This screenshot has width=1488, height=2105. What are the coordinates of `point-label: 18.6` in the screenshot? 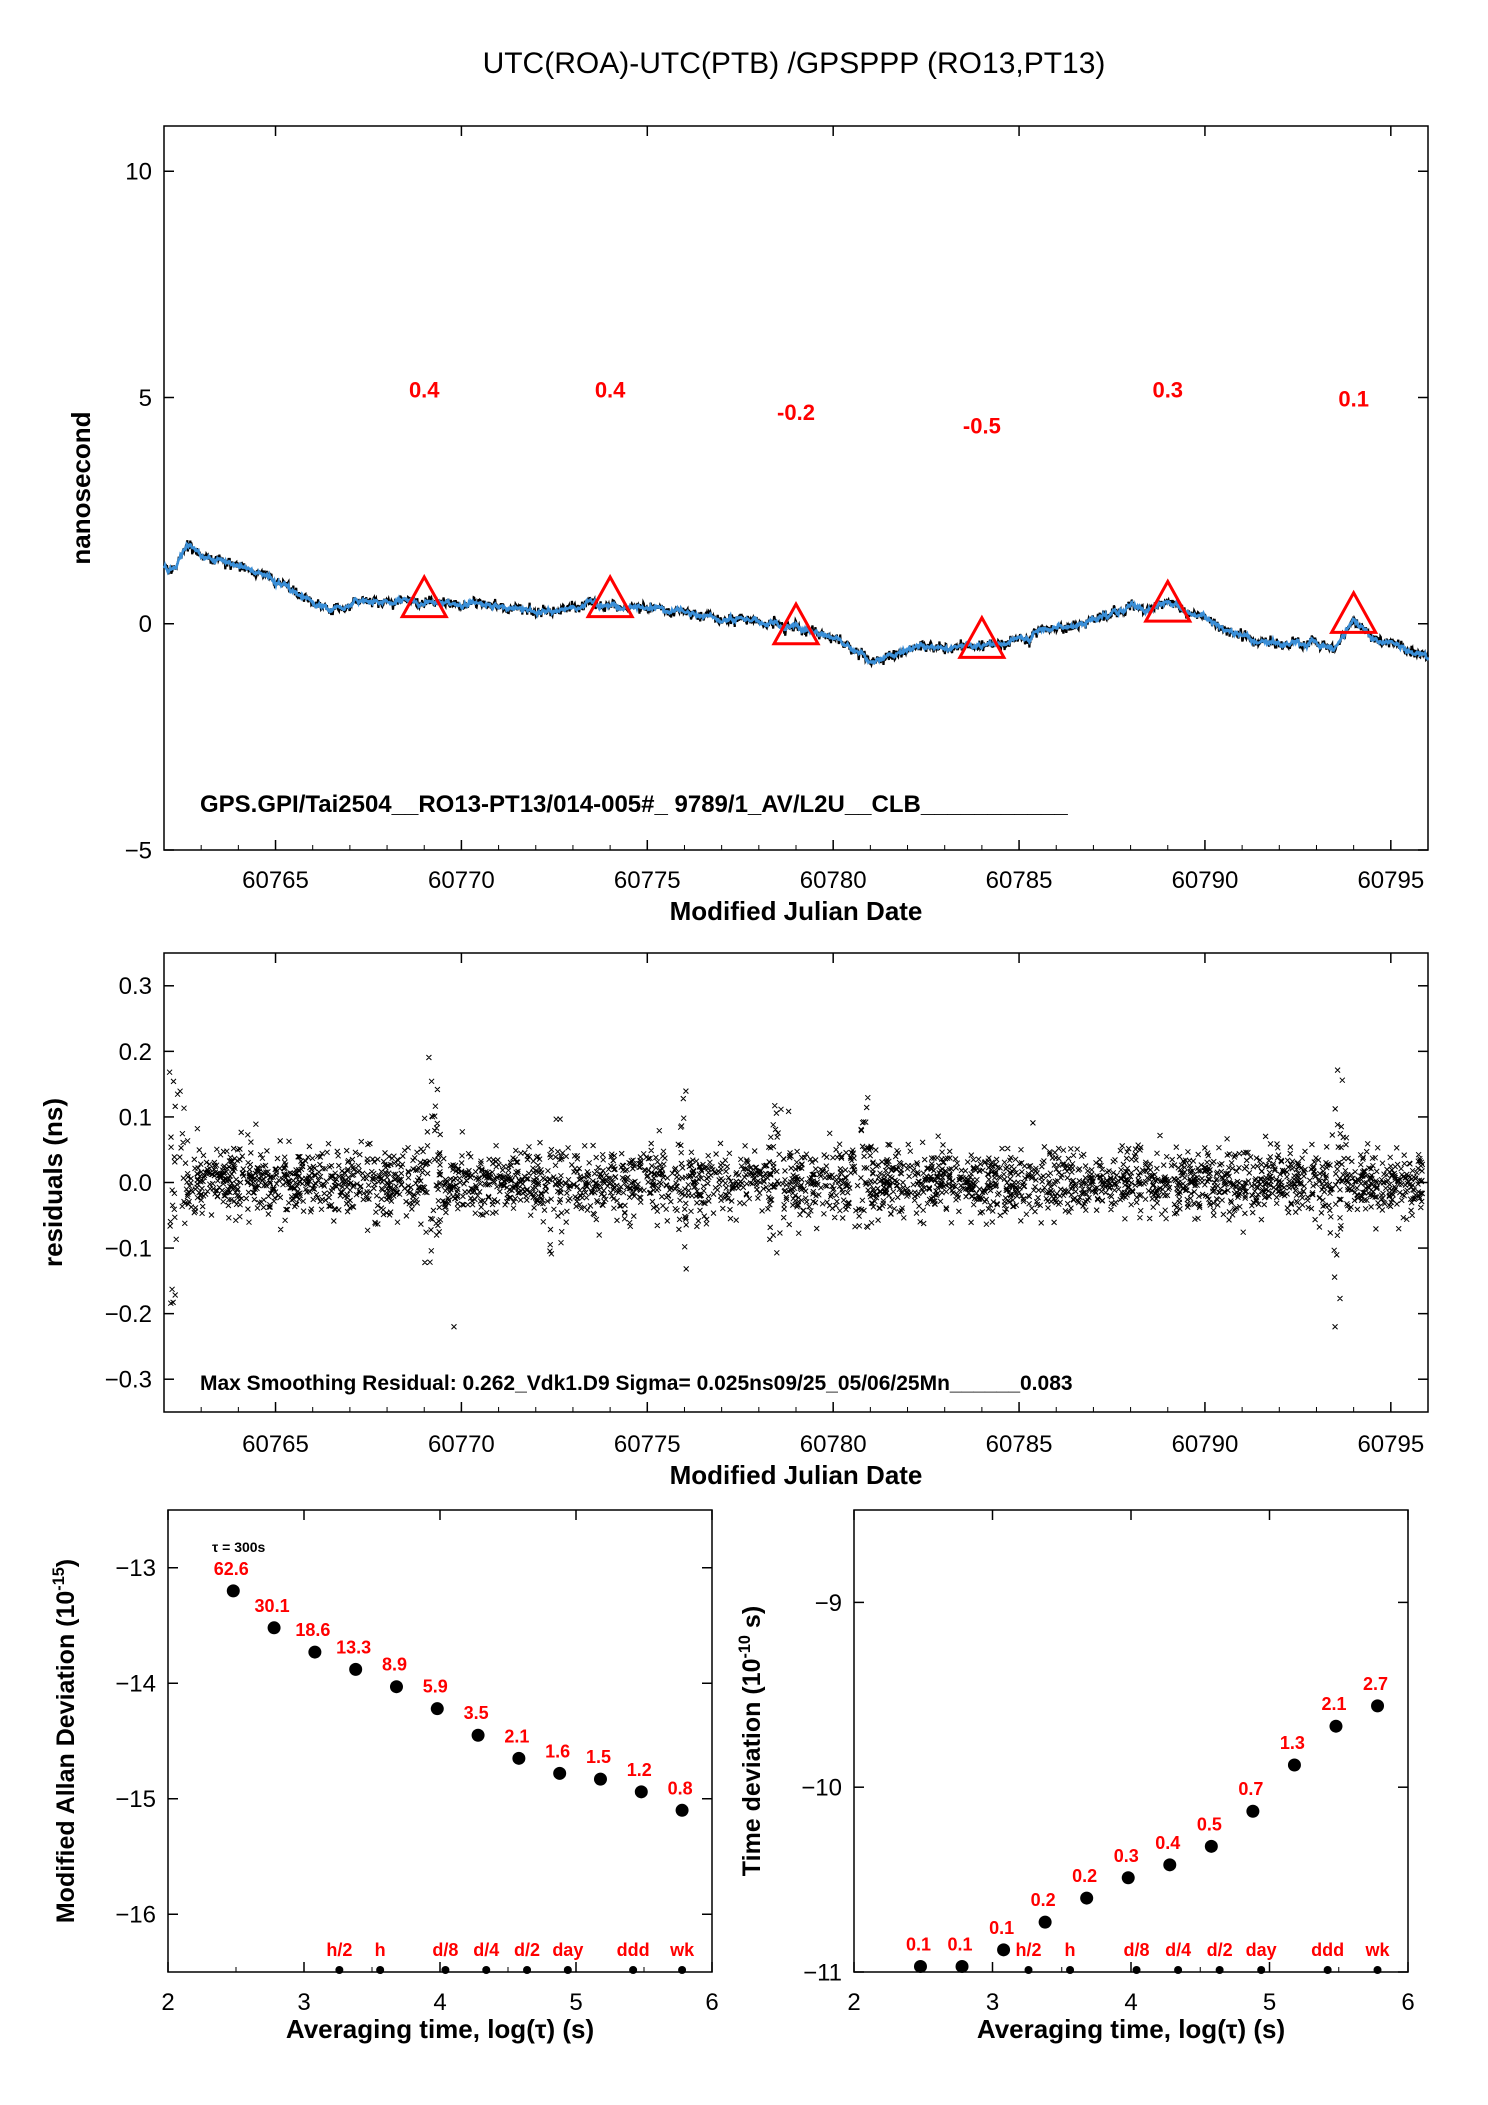 It's located at (312, 1630).